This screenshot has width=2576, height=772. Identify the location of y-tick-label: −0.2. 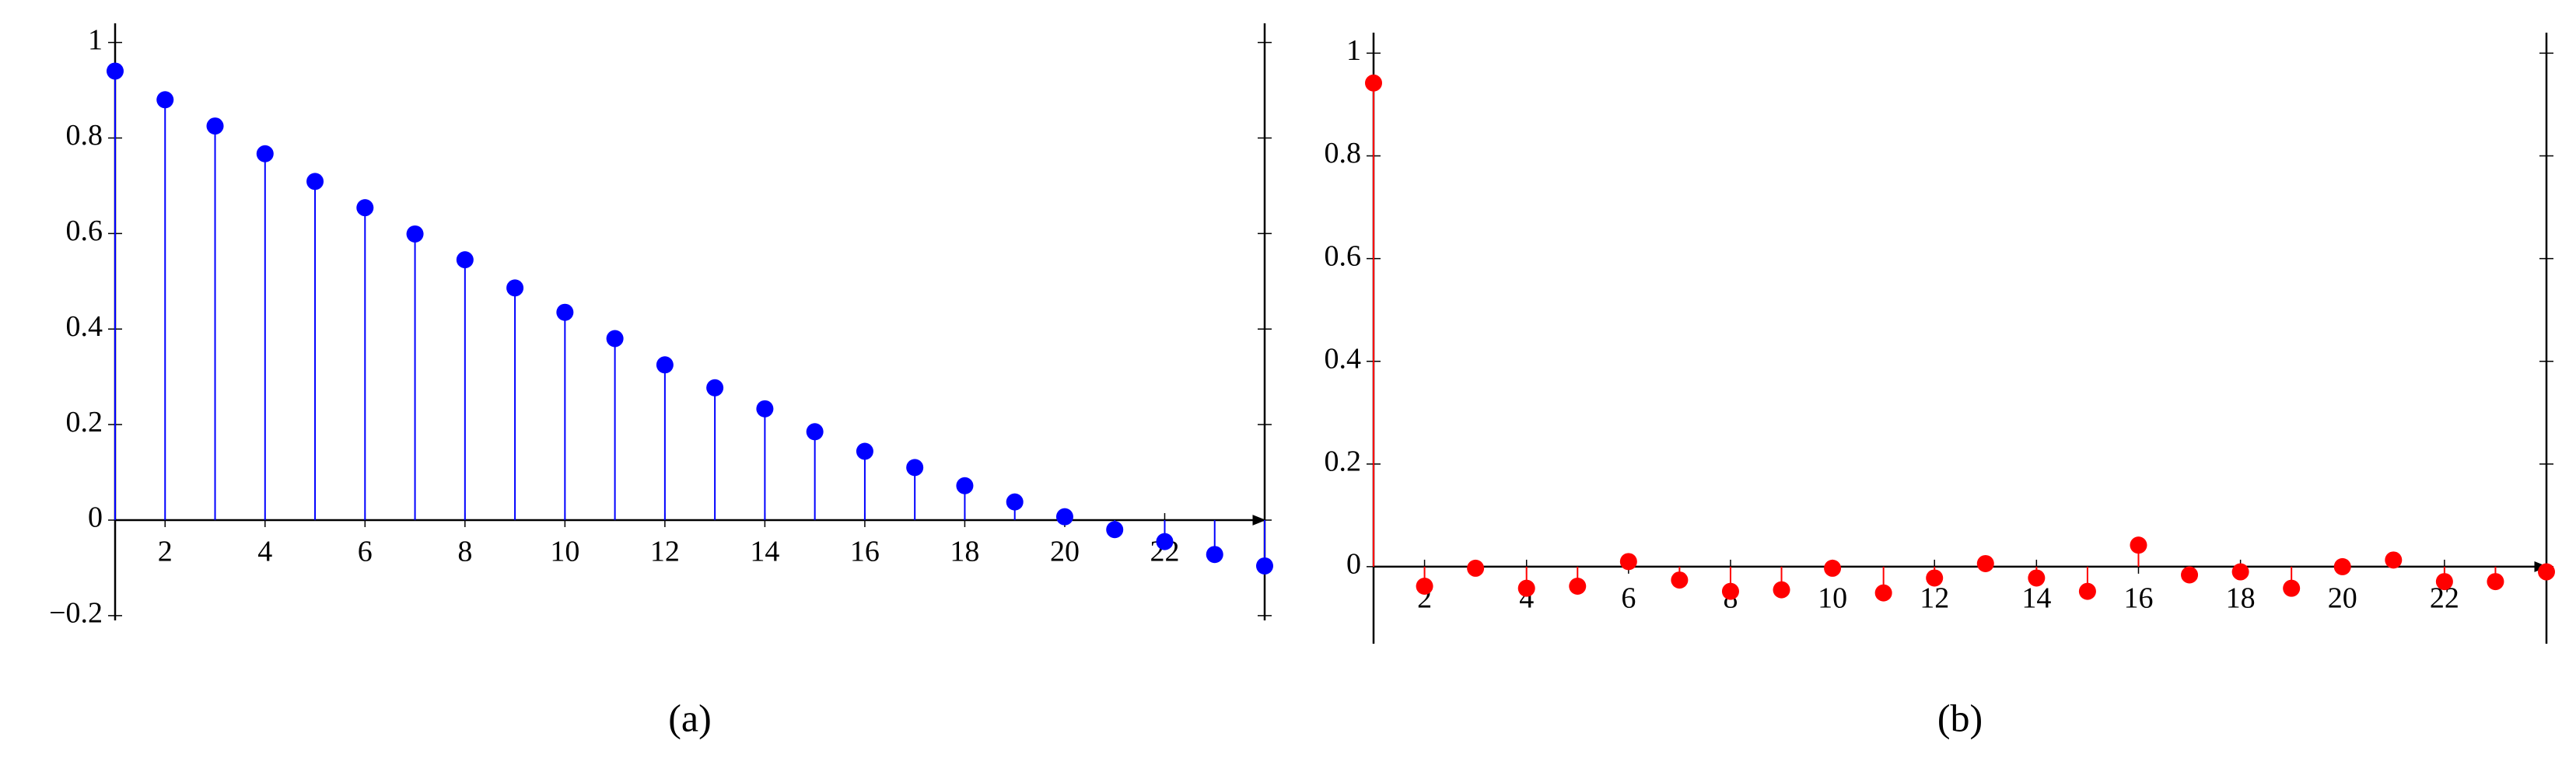
(76, 613).